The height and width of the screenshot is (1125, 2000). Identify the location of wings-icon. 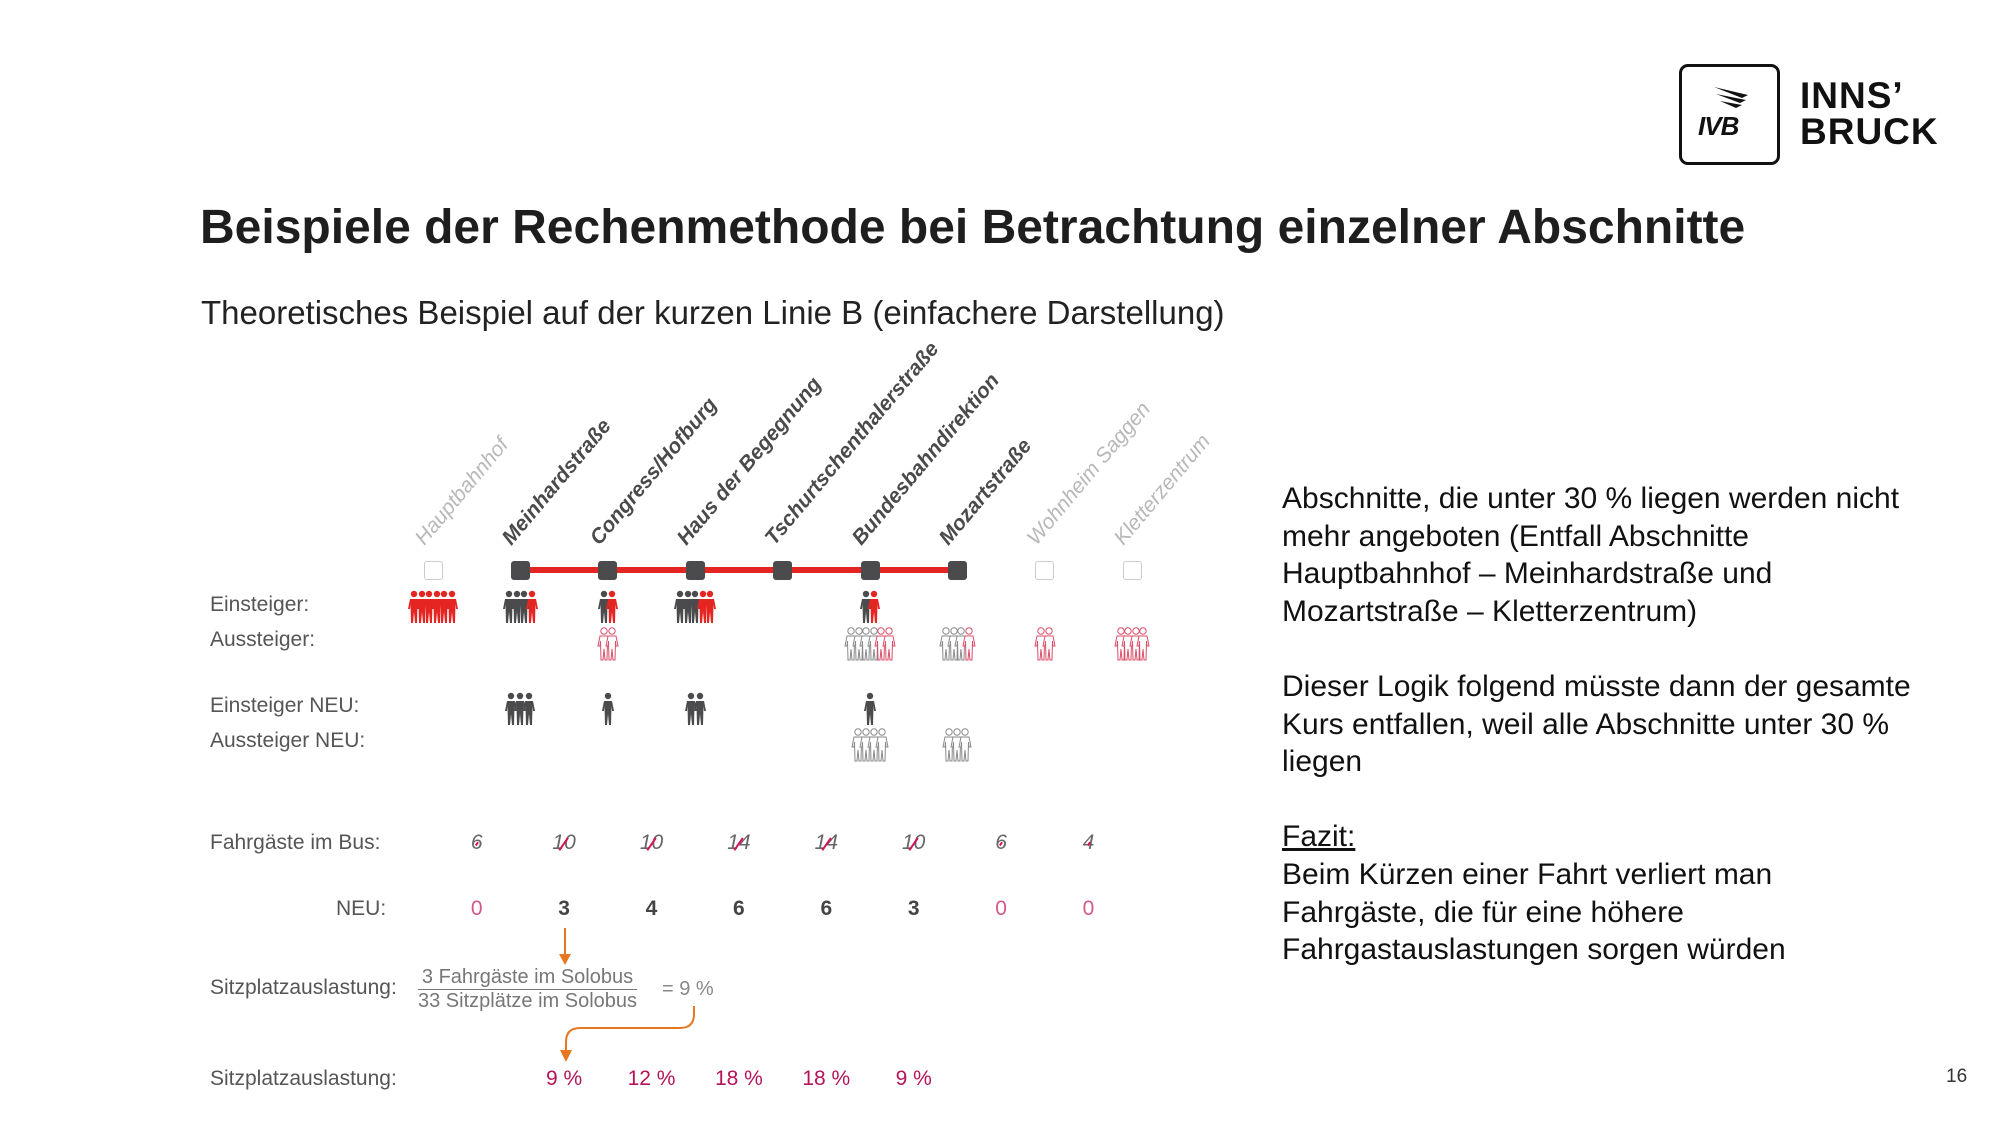
(1731, 97).